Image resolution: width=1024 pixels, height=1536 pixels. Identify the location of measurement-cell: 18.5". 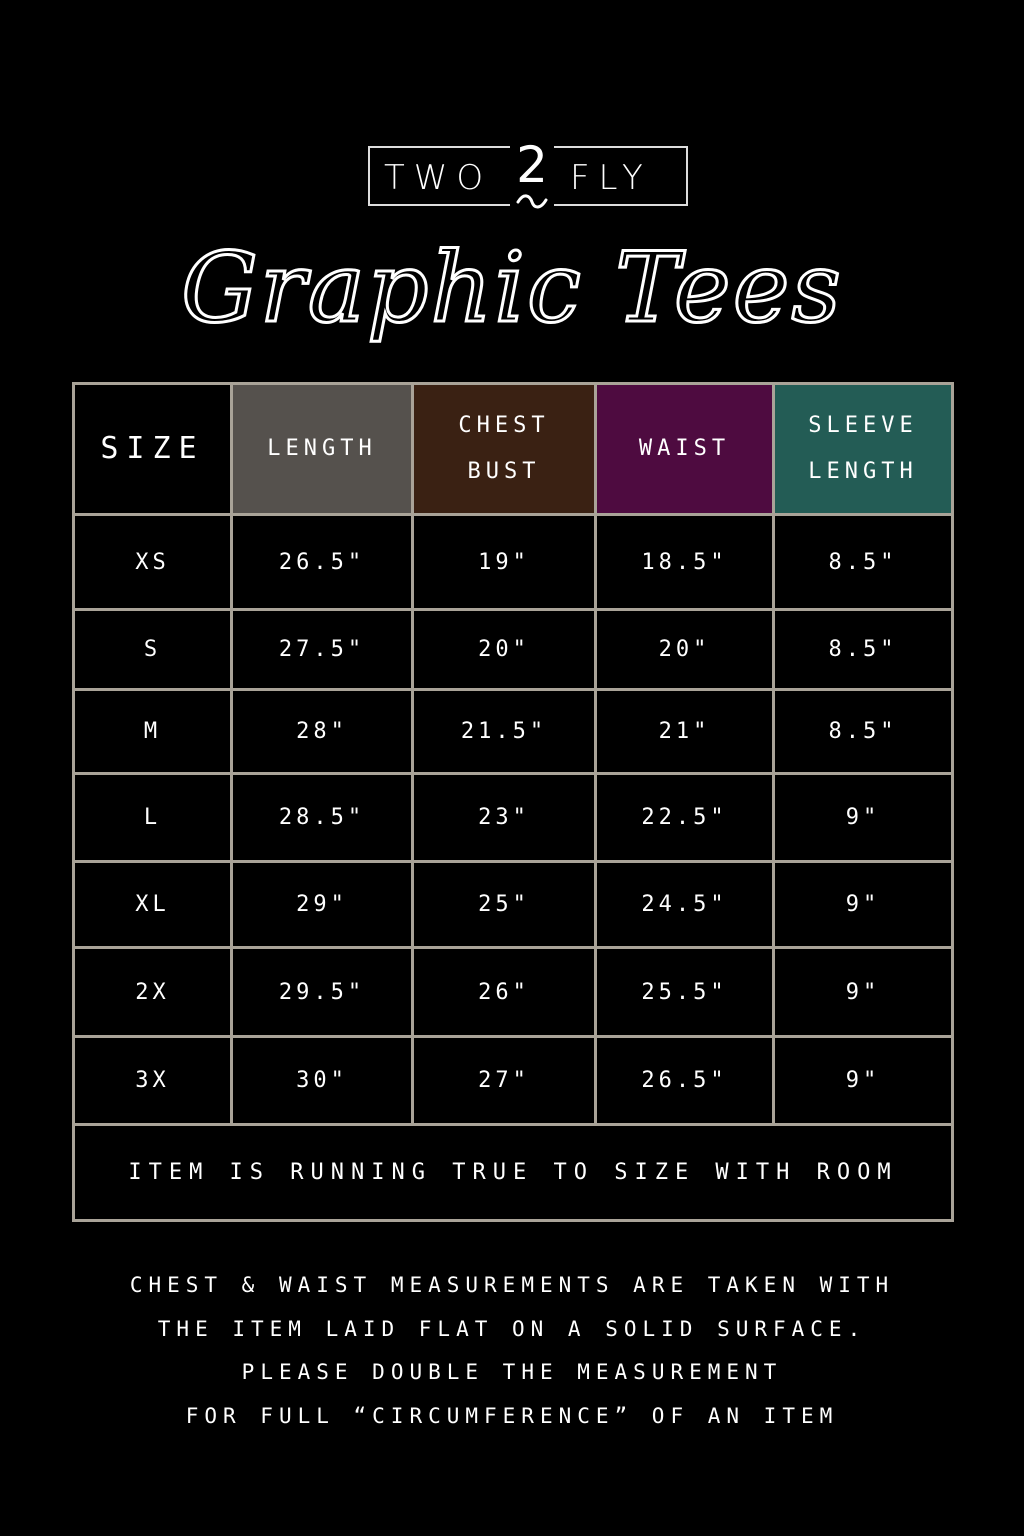
(684, 562).